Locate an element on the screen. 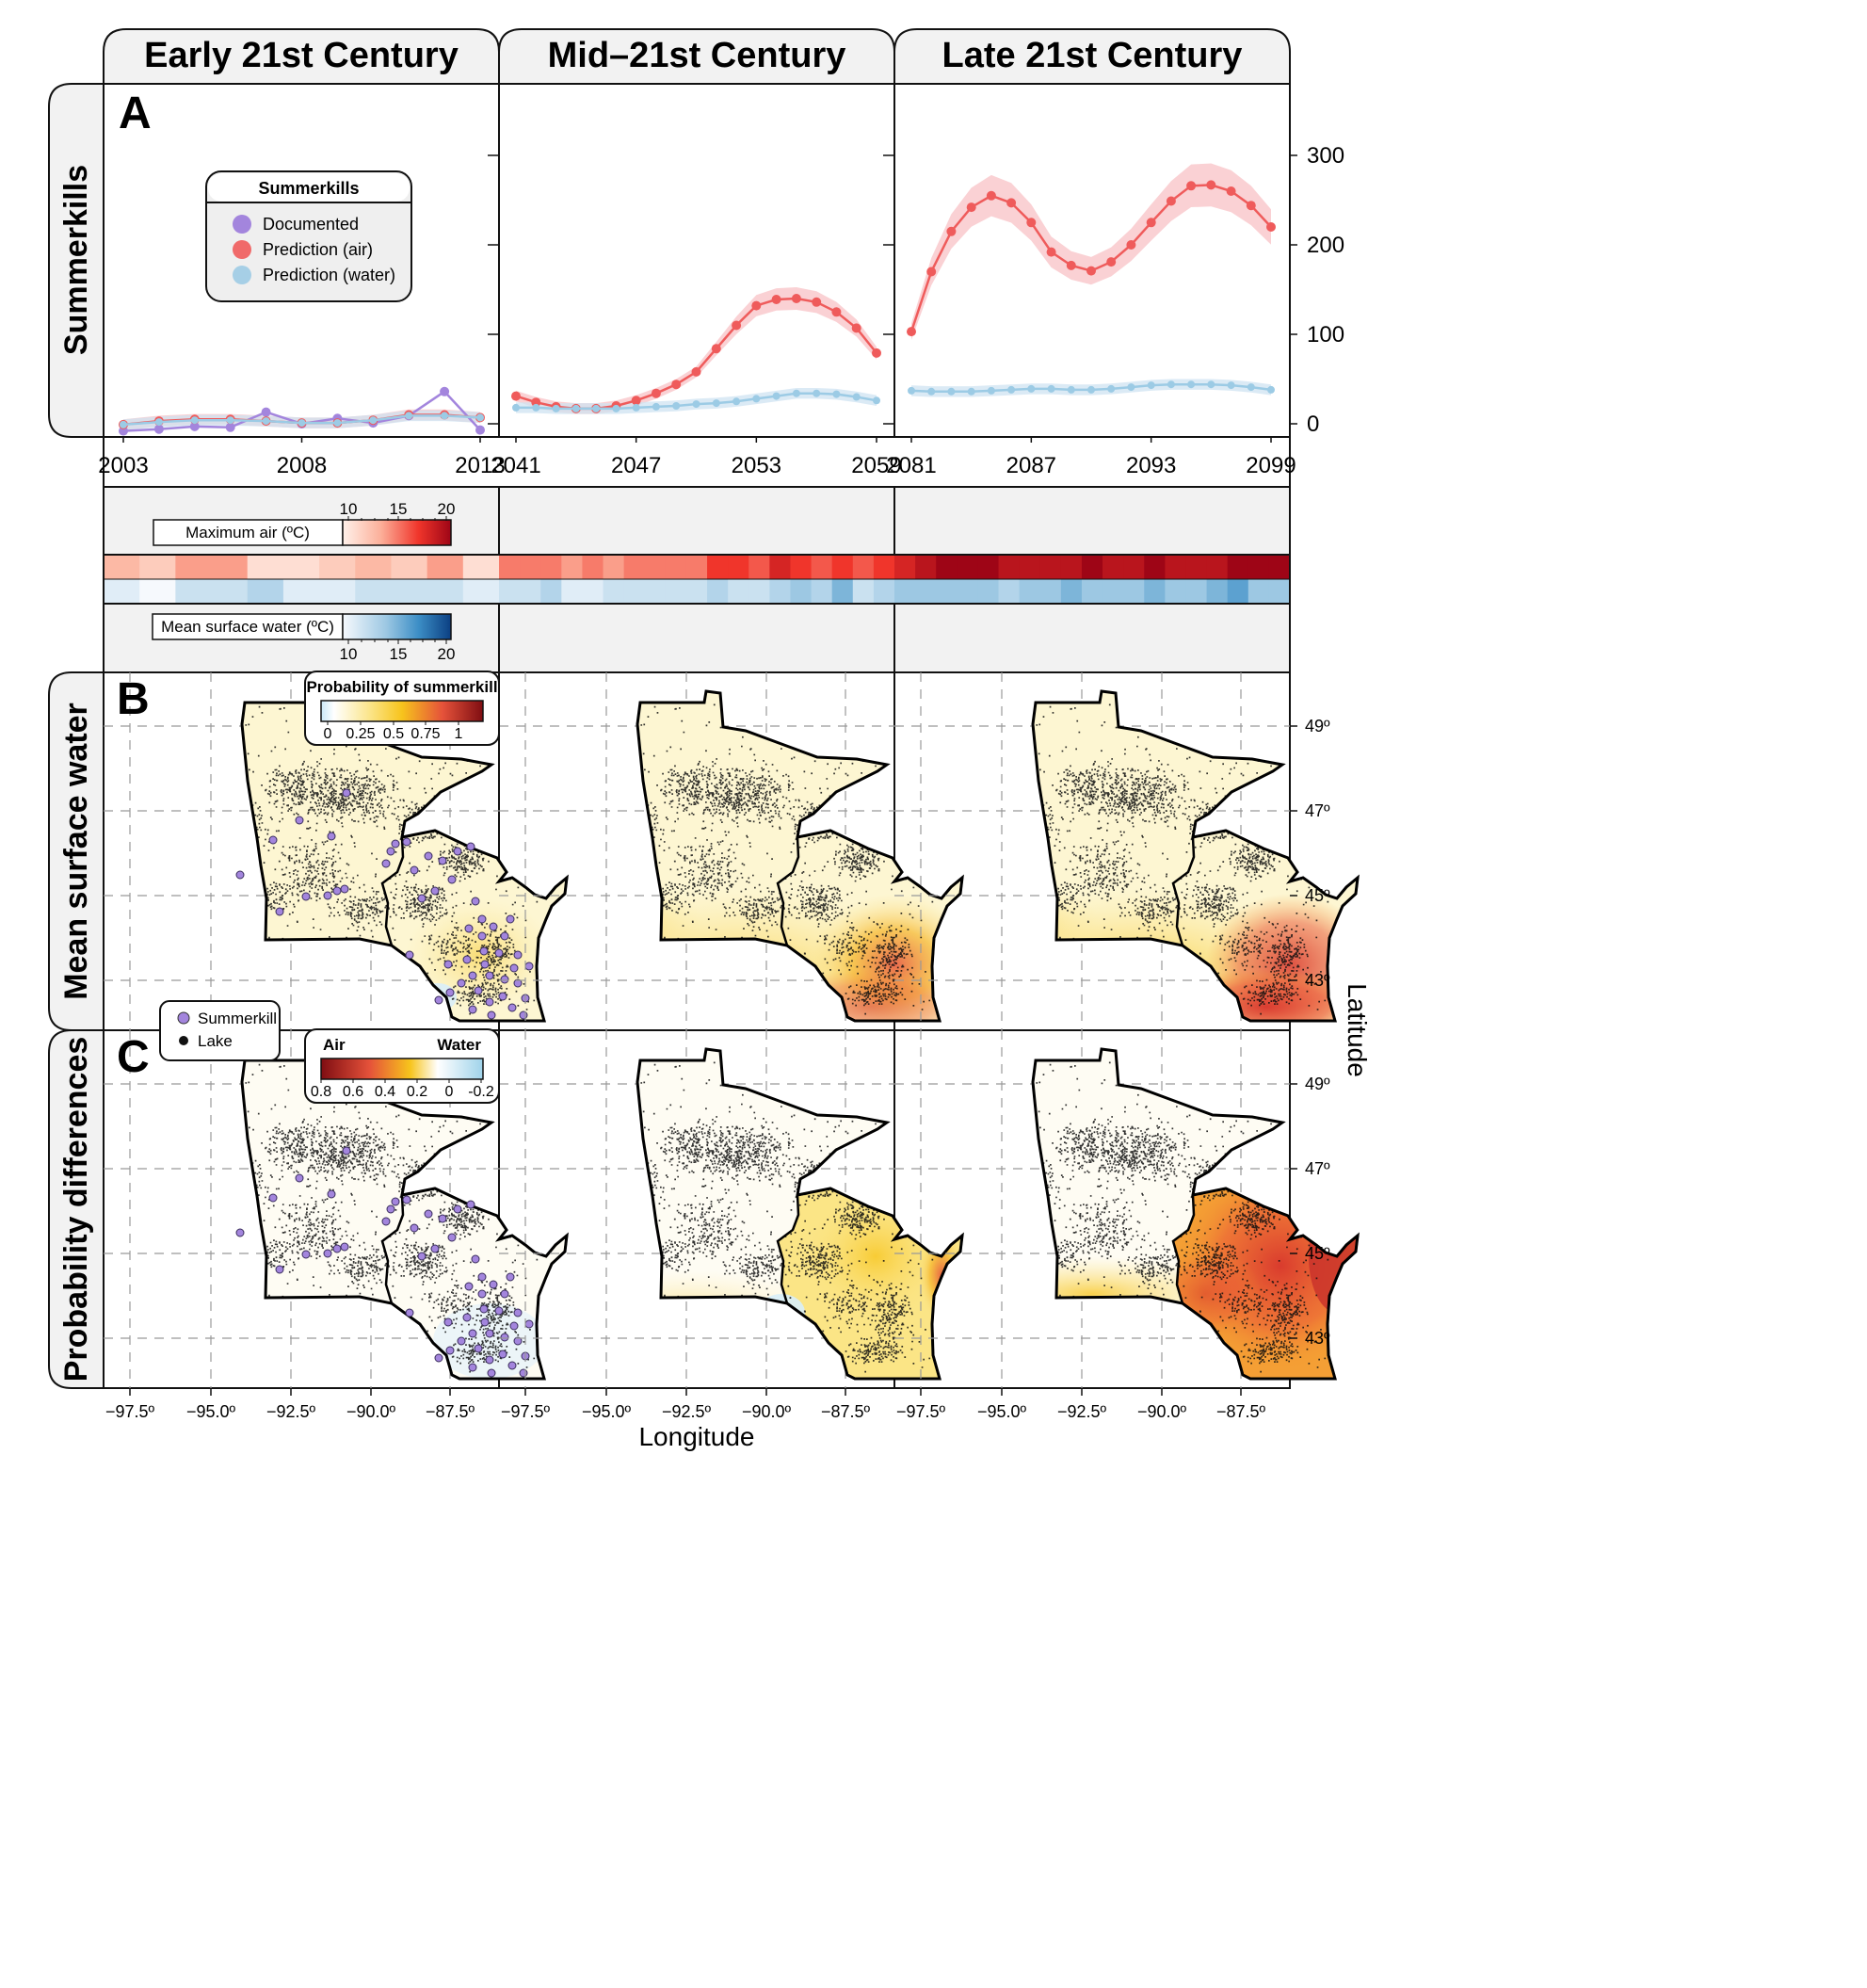 The height and width of the screenshot is (1988, 1867). x-tick-label: 2087 is located at coordinates (1031, 465).